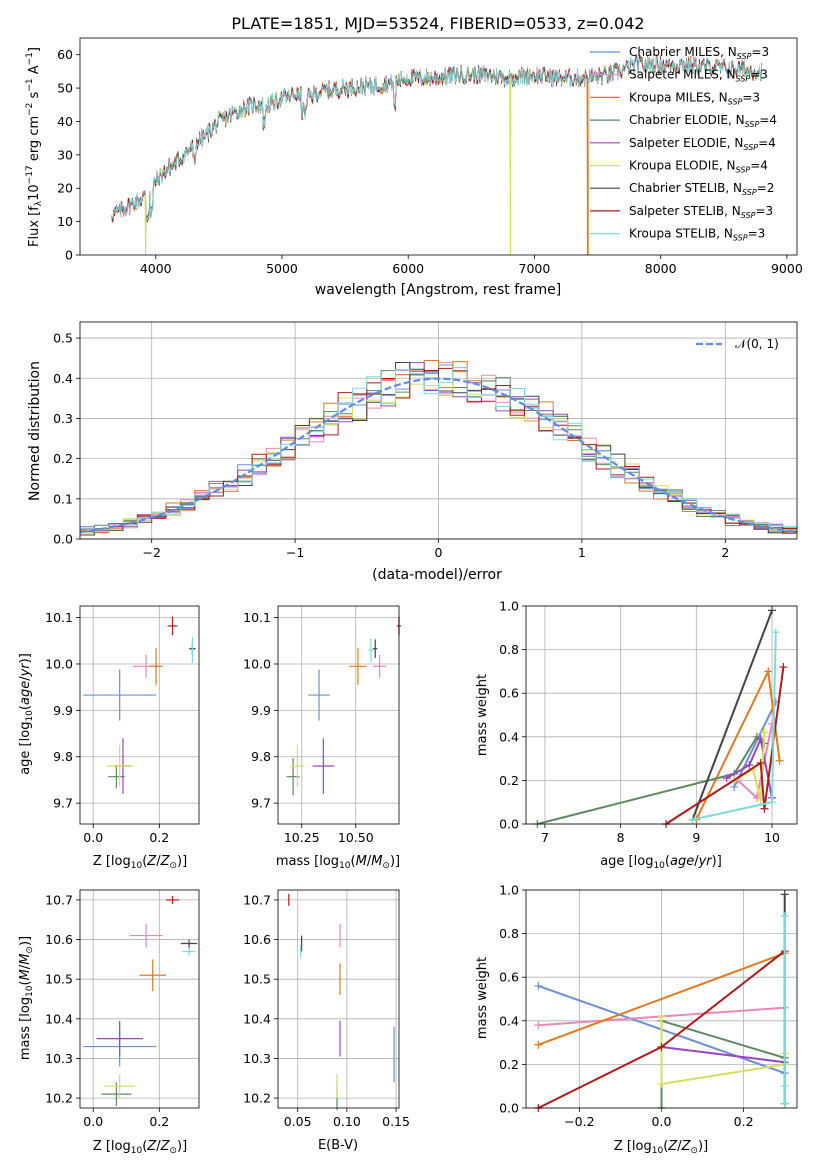 Image resolution: width=819 pixels, height=1170 pixels. I want to click on y-tick-label: 0.2, so click(509, 1064).